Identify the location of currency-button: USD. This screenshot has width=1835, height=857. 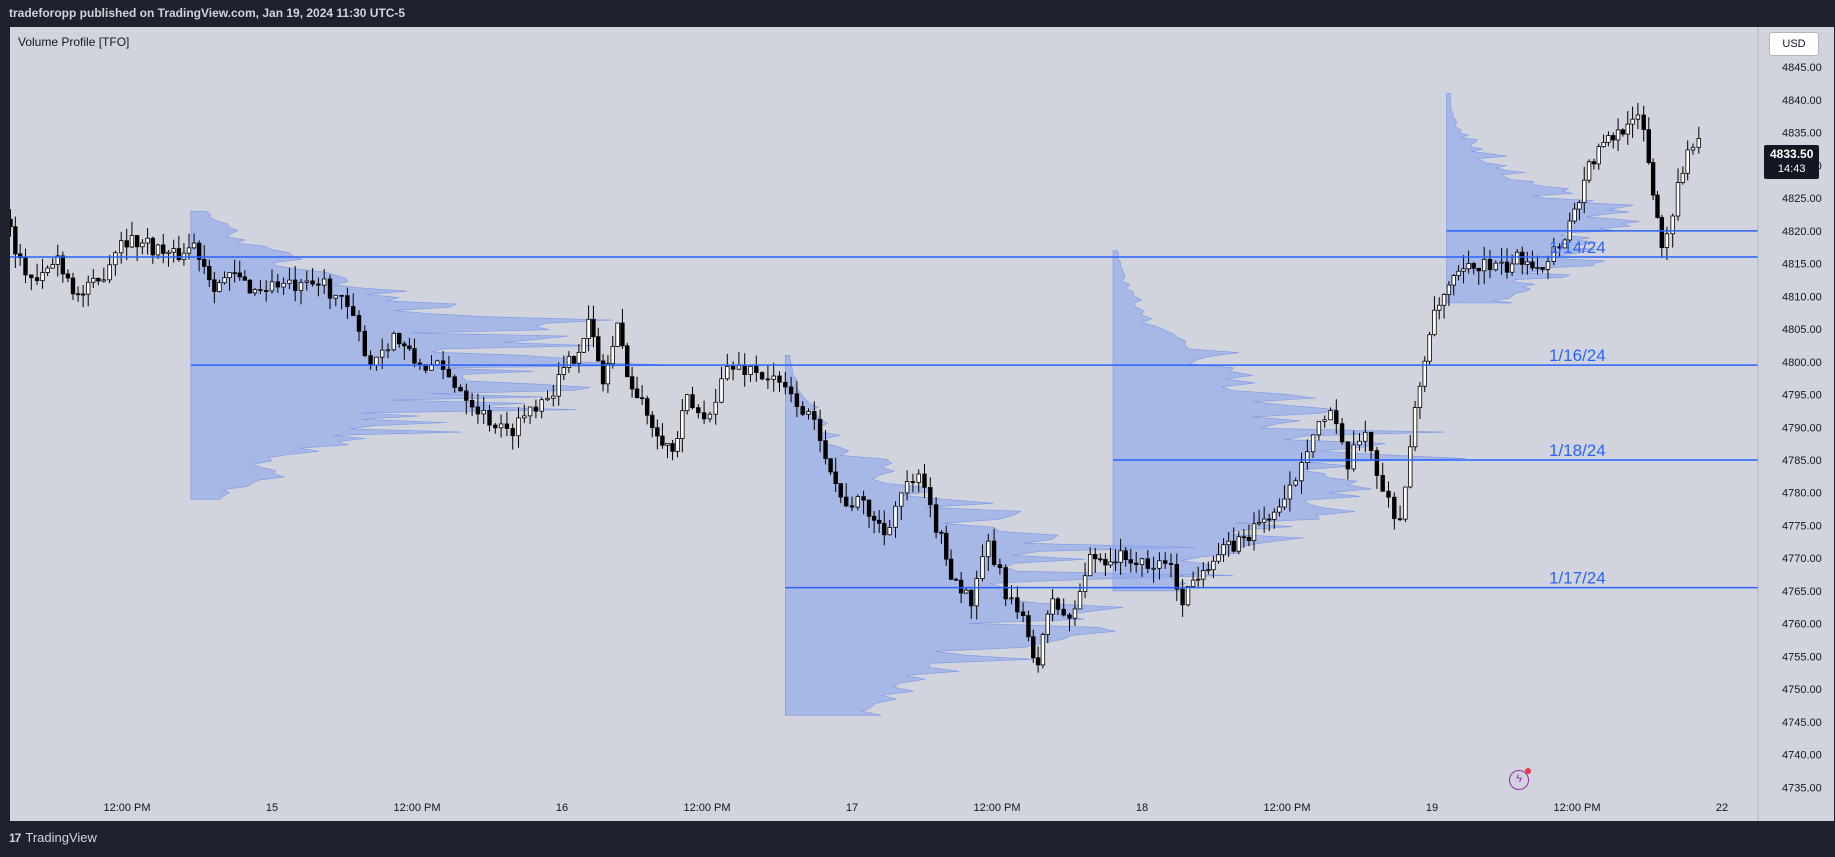
(1794, 44).